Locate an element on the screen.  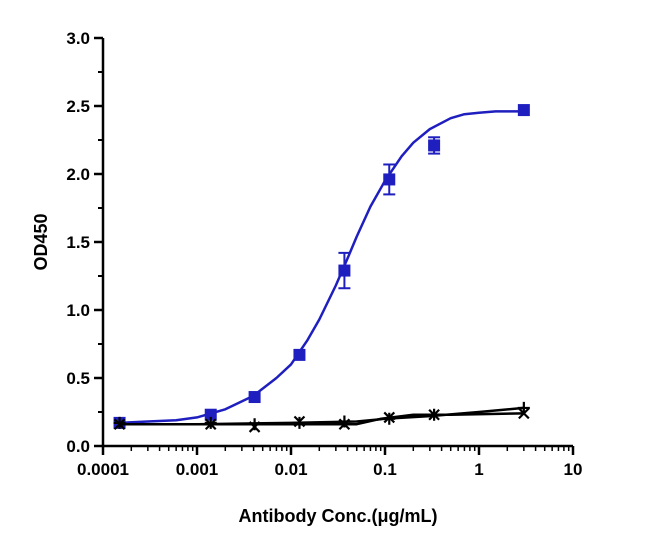
y-tick-label: 1.0 is located at coordinates (78, 310).